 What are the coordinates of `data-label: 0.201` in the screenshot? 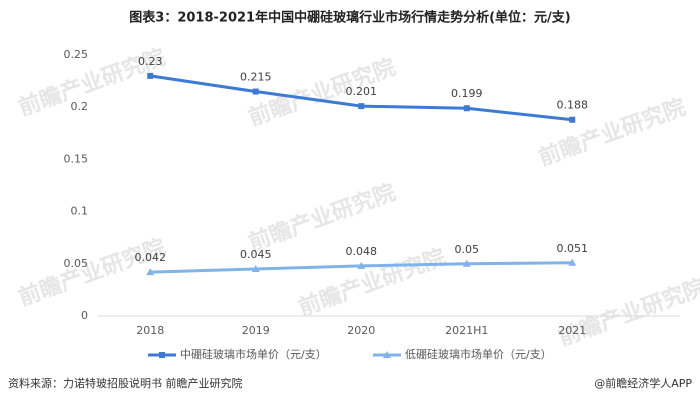 It's located at (362, 91).